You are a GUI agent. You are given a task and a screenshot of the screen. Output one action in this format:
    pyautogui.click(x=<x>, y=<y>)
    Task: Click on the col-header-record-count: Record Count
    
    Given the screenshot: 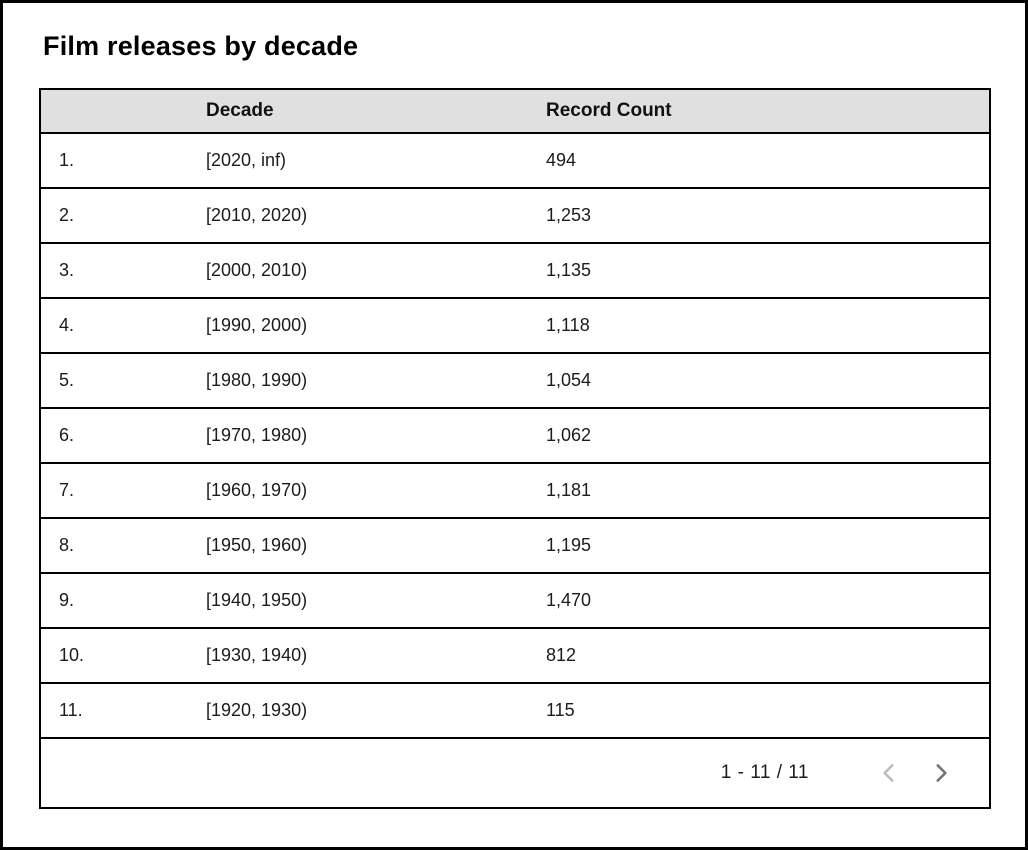 What is the action you would take?
    pyautogui.click(x=759, y=111)
    